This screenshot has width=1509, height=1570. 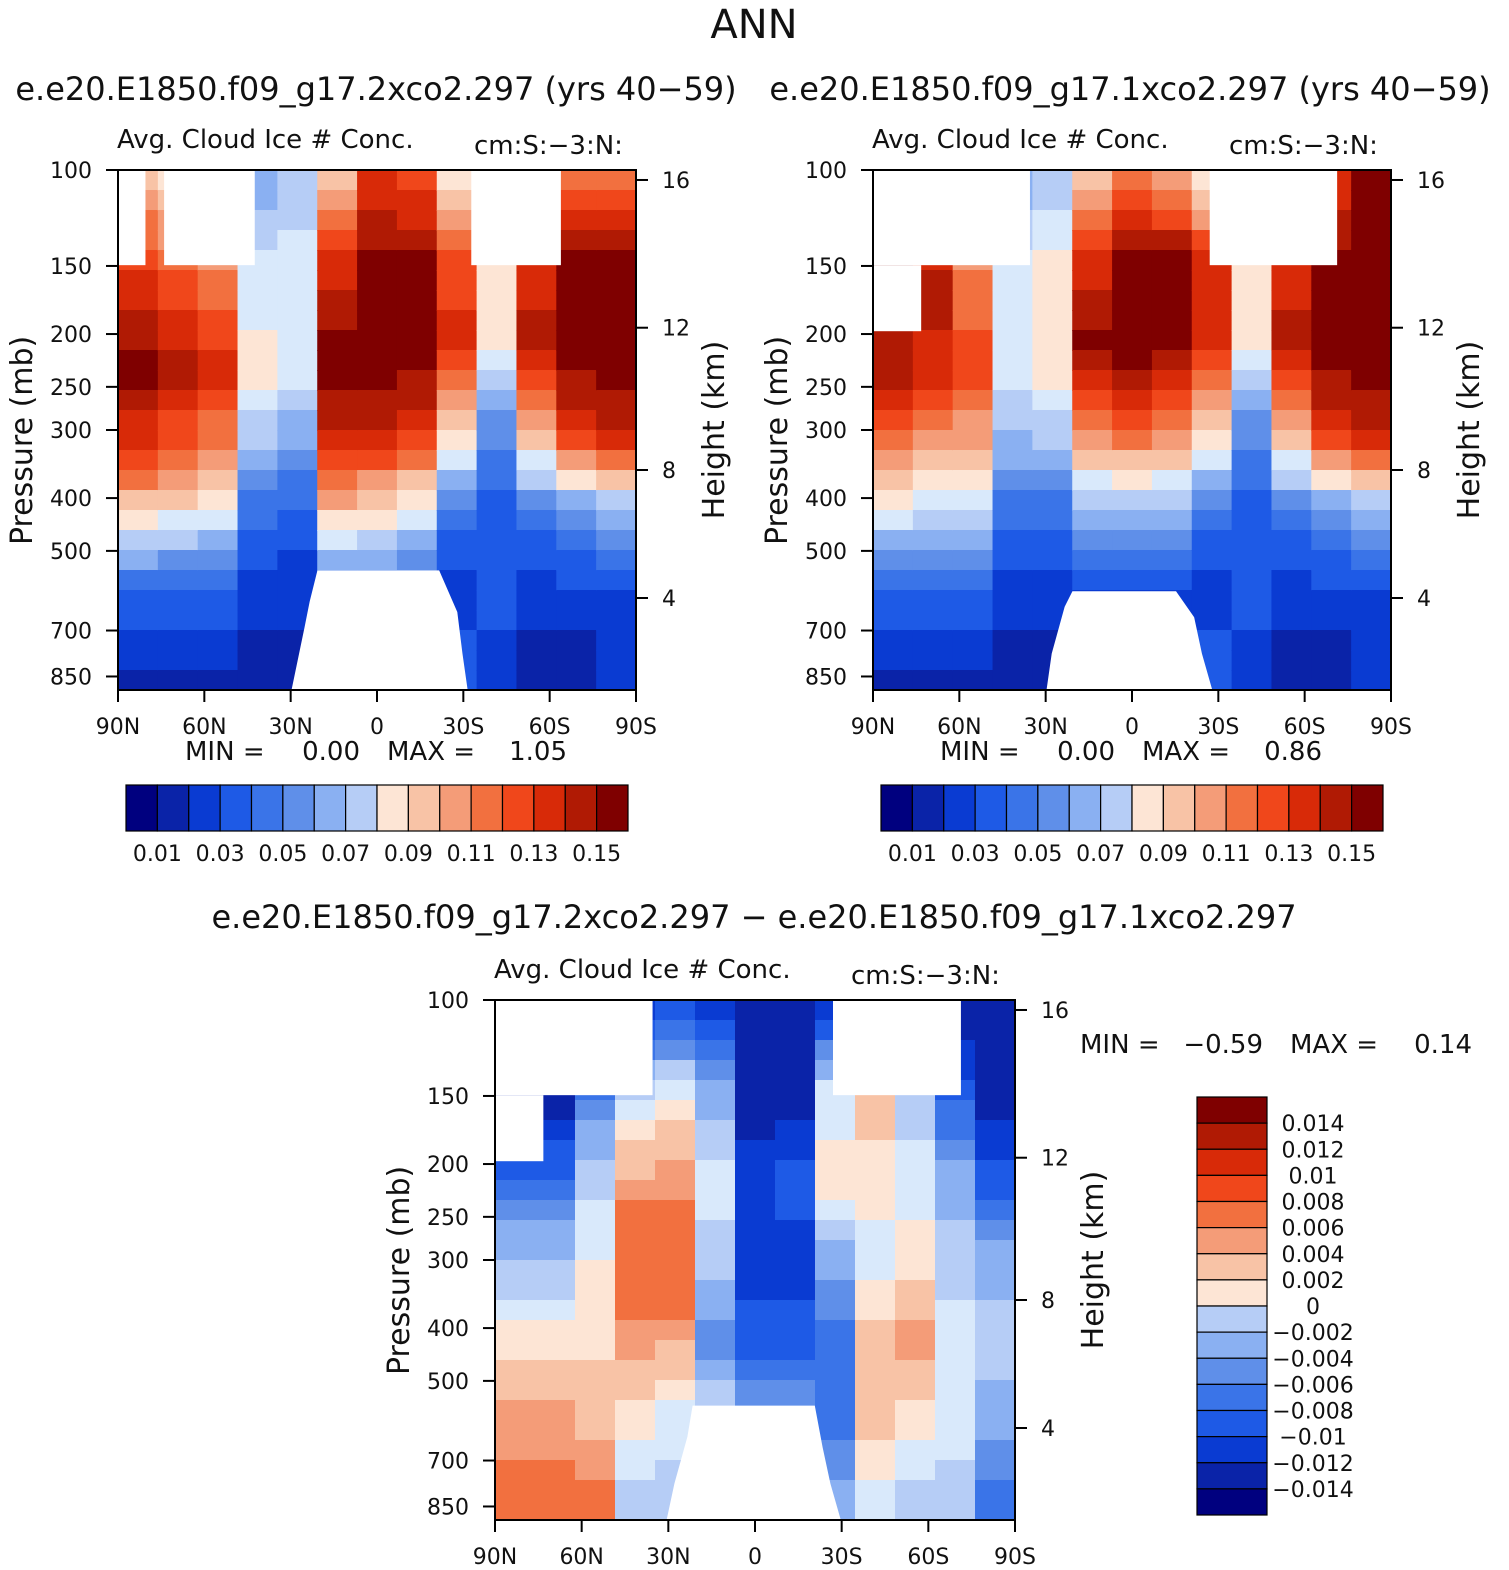 I want to click on x-tick-label: 30N, so click(x=1045, y=727).